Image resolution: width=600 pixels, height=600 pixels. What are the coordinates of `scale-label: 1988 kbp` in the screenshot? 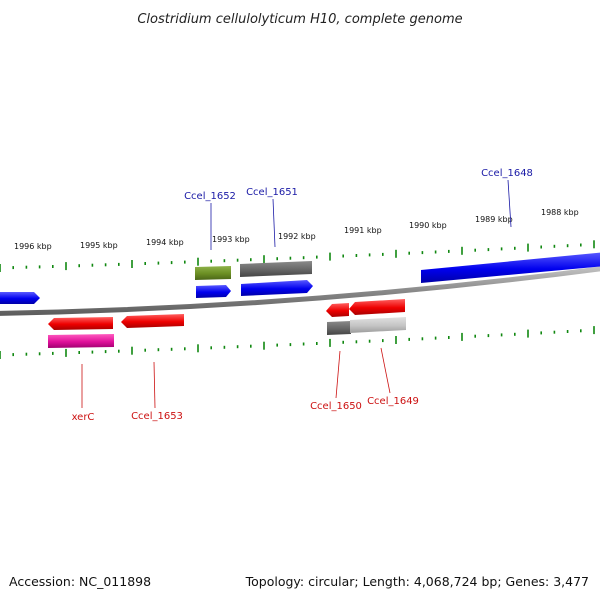 It's located at (560, 212).